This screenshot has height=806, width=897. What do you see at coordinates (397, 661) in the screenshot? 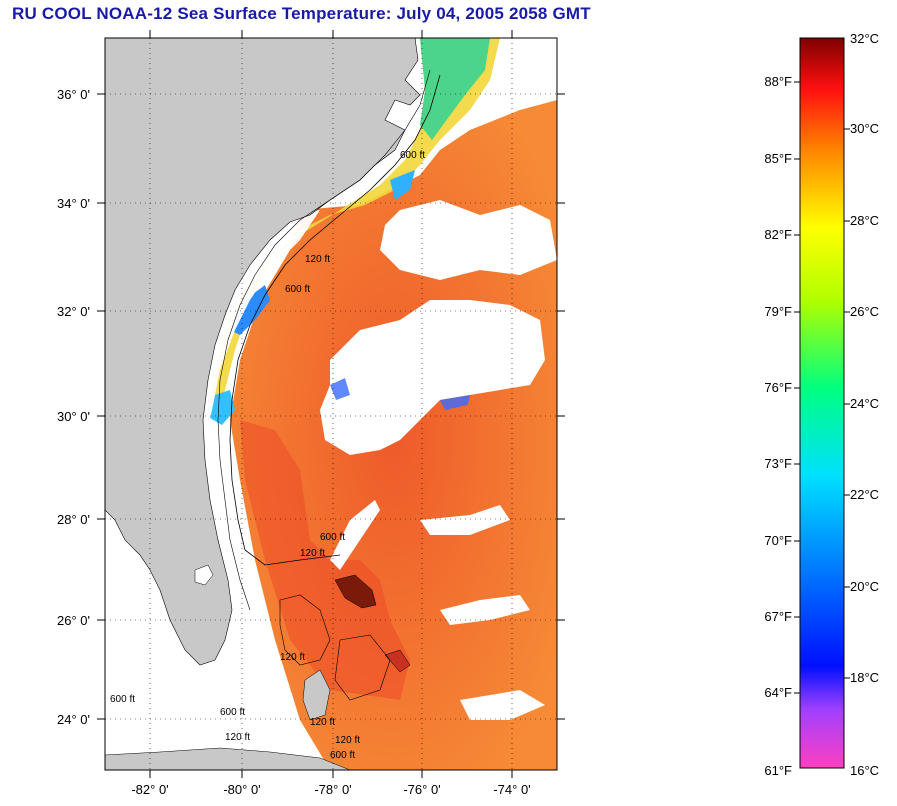
I see `land-bahamas-eleuthera` at bounding box center [397, 661].